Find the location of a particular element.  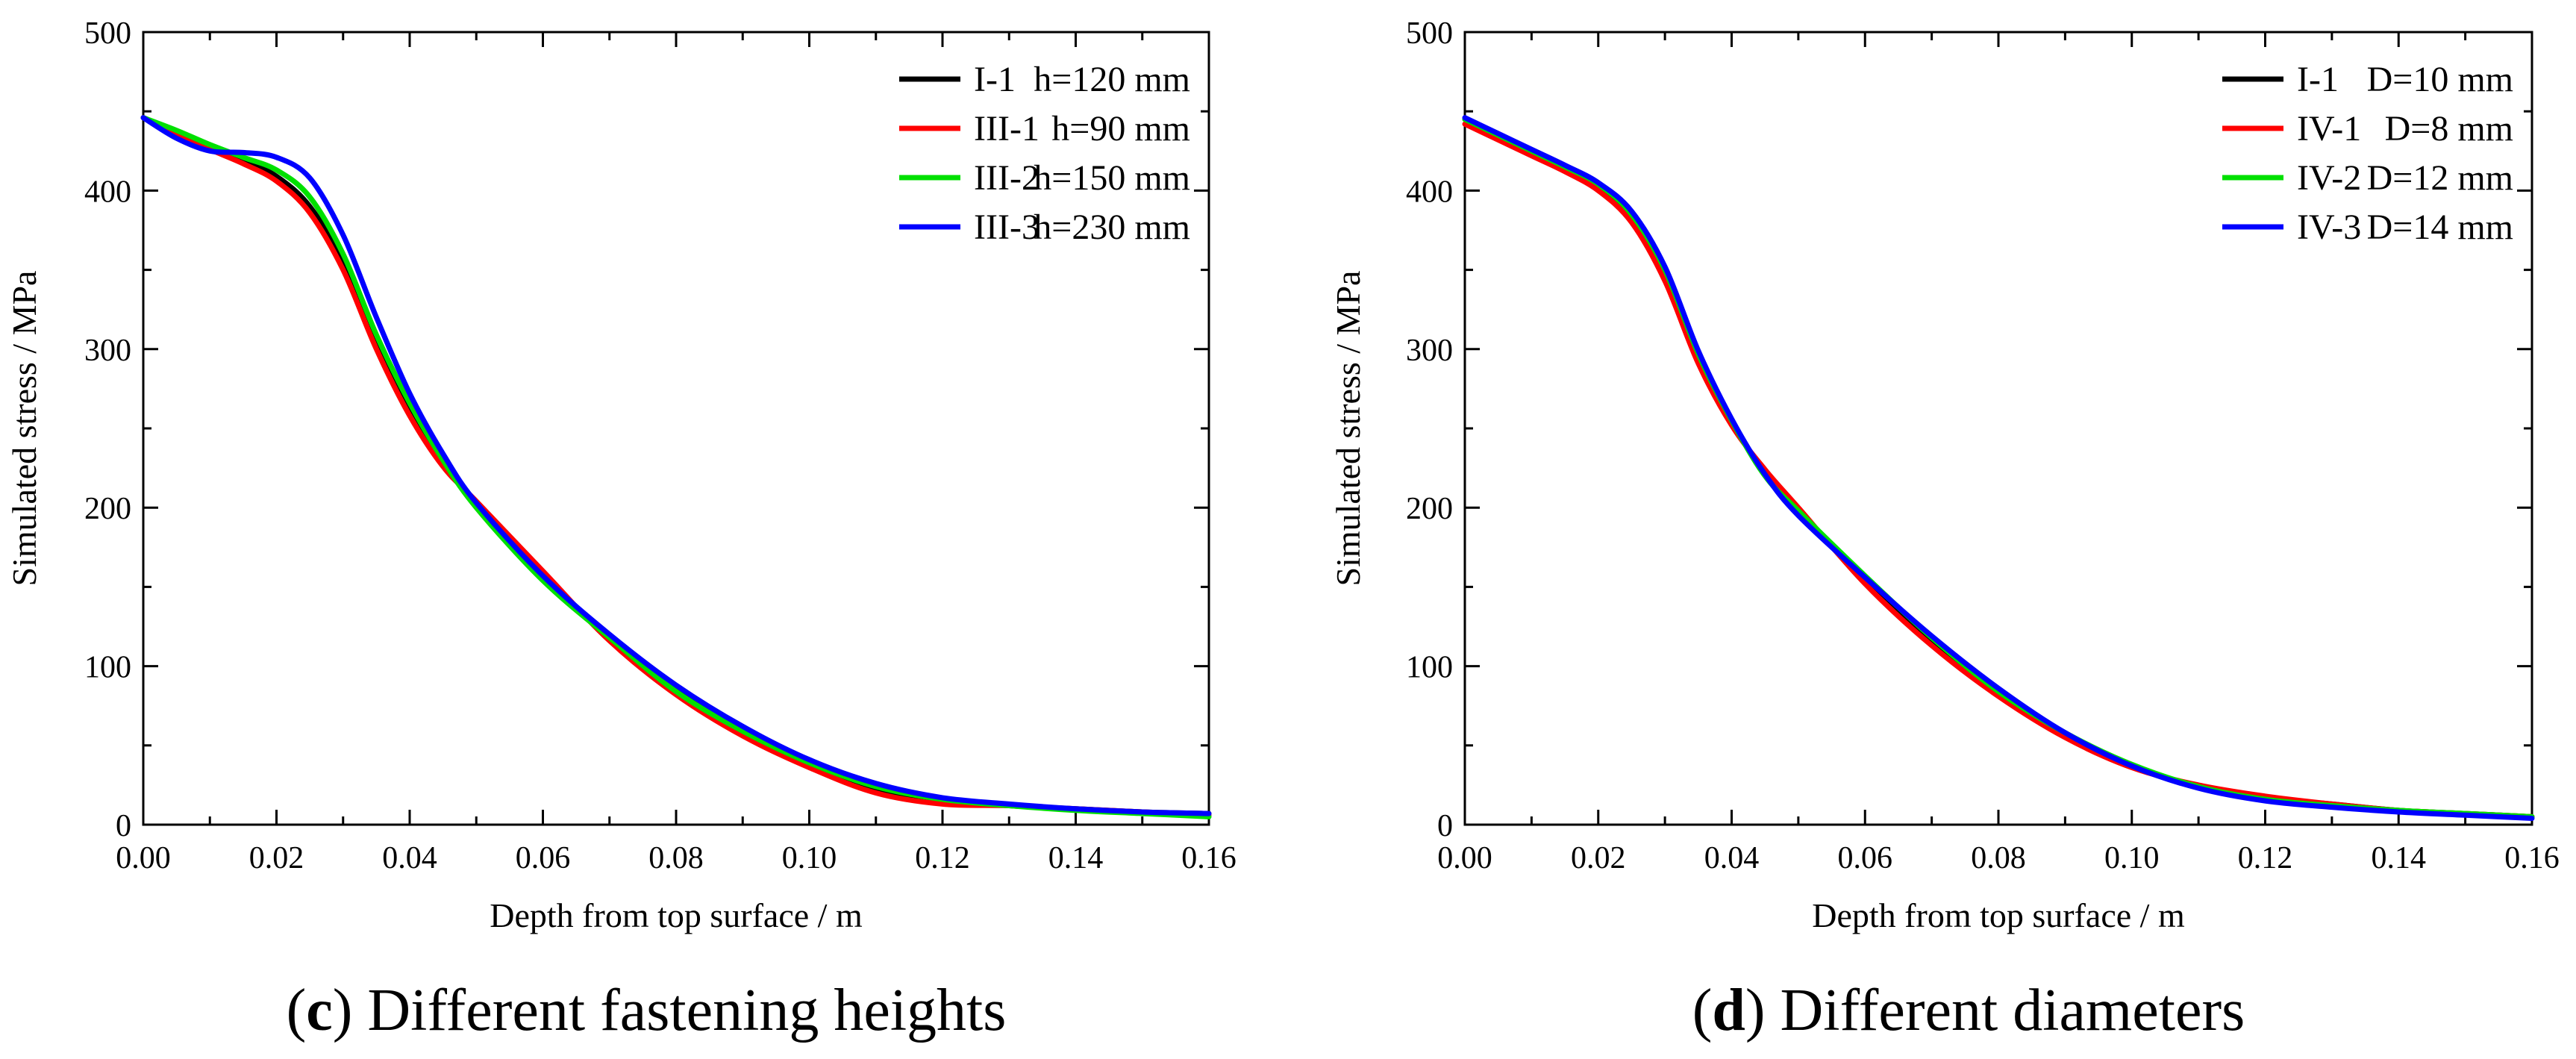

legend-label: III-3 is located at coordinates (1007, 227).